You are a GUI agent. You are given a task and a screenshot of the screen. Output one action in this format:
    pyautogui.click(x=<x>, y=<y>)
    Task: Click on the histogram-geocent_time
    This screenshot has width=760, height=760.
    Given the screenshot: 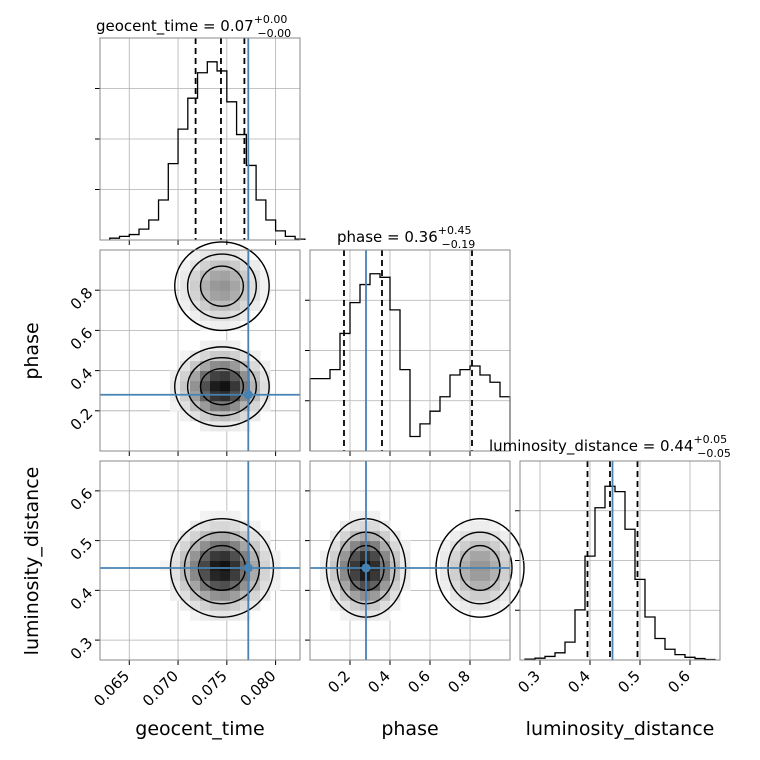 What is the action you would take?
    pyautogui.click(x=207, y=150)
    